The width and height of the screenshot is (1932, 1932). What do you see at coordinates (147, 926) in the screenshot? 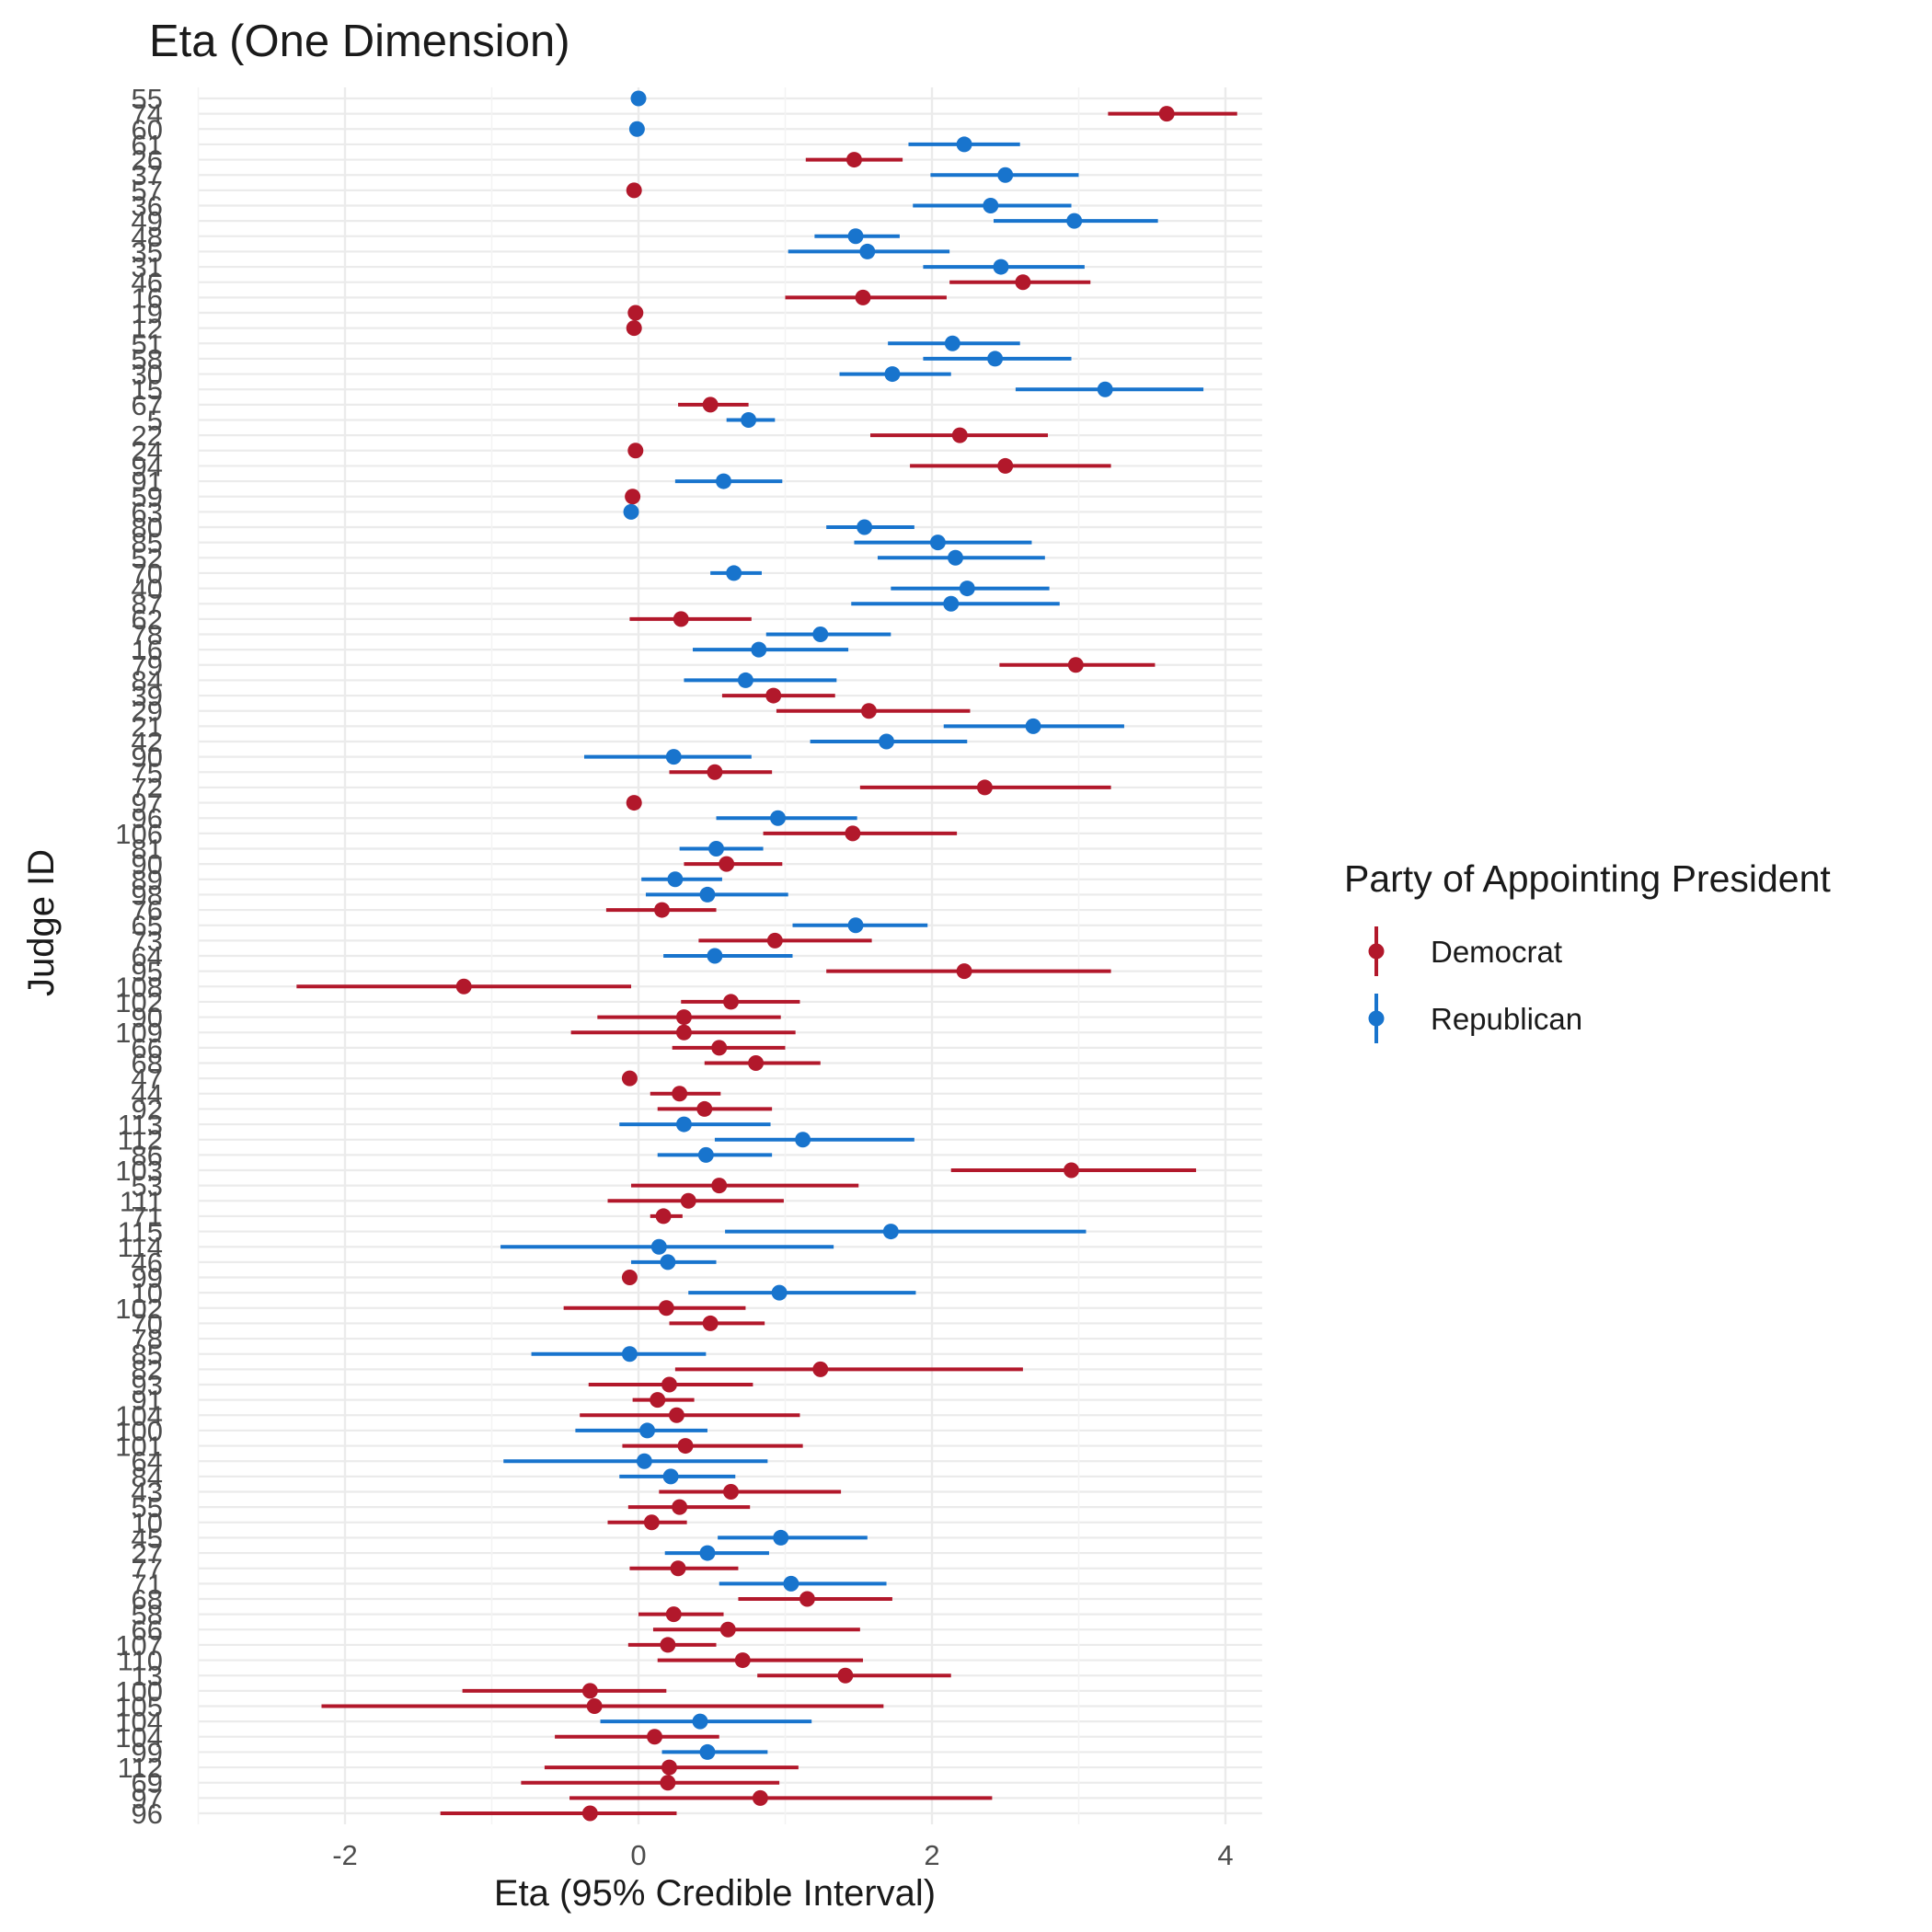
I see `y-tick-label: 65` at bounding box center [147, 926].